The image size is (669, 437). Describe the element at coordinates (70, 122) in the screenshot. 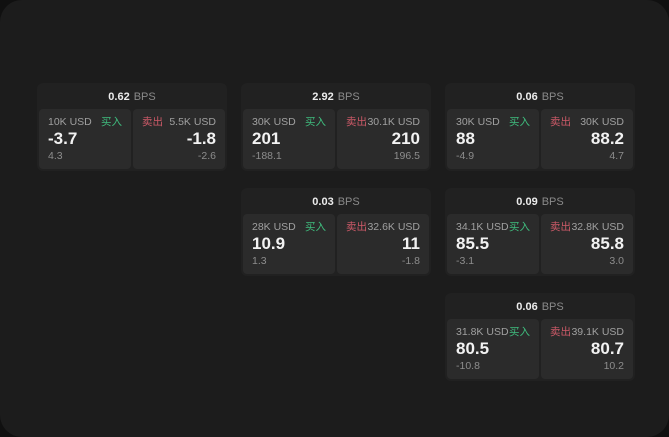

I see `buy-notional: 10K USD` at that location.